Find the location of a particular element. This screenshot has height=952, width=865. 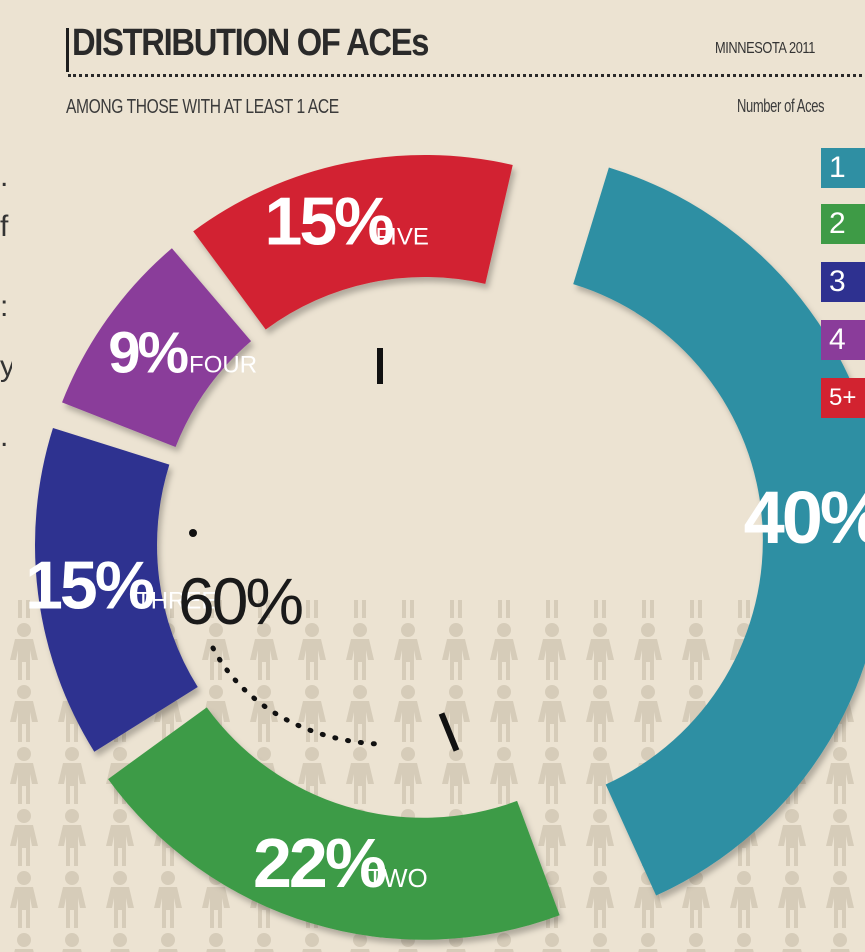

slice-label-five: 15%FIVE is located at coordinates (347, 222).